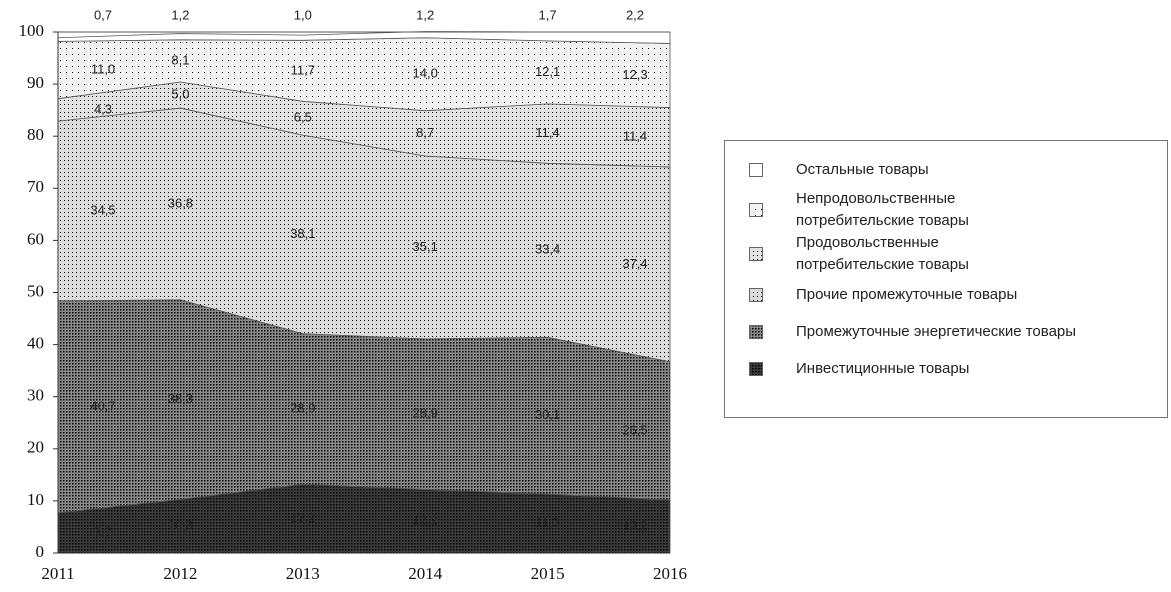  Describe the element at coordinates (946, 169) in the screenshot. I see `legend-item: Остальные товары` at that location.